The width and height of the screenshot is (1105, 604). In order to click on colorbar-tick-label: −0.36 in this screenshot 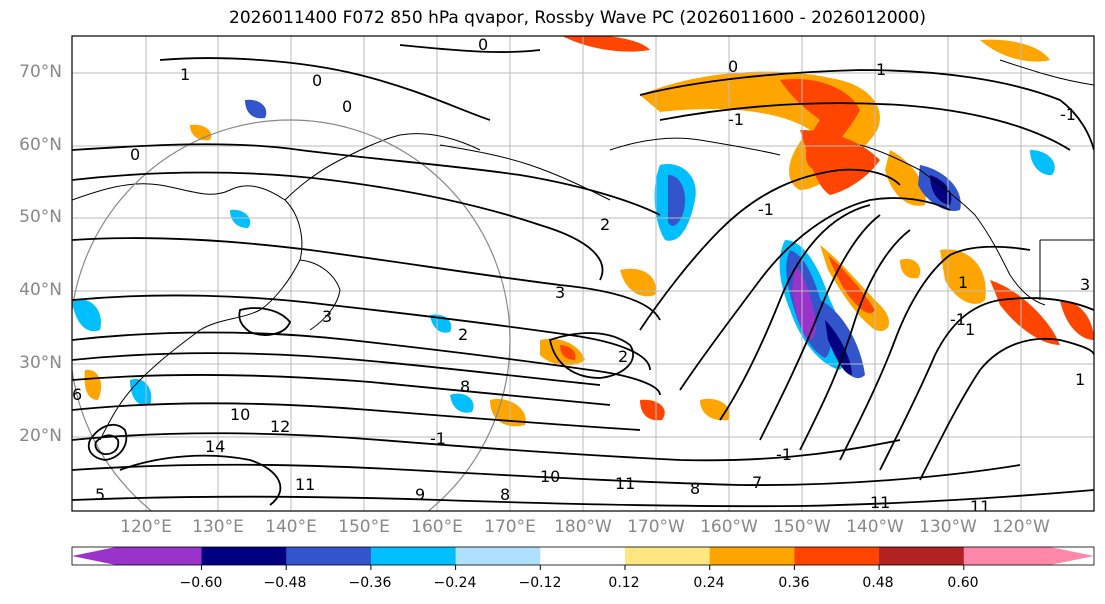, I will do `click(370, 583)`.